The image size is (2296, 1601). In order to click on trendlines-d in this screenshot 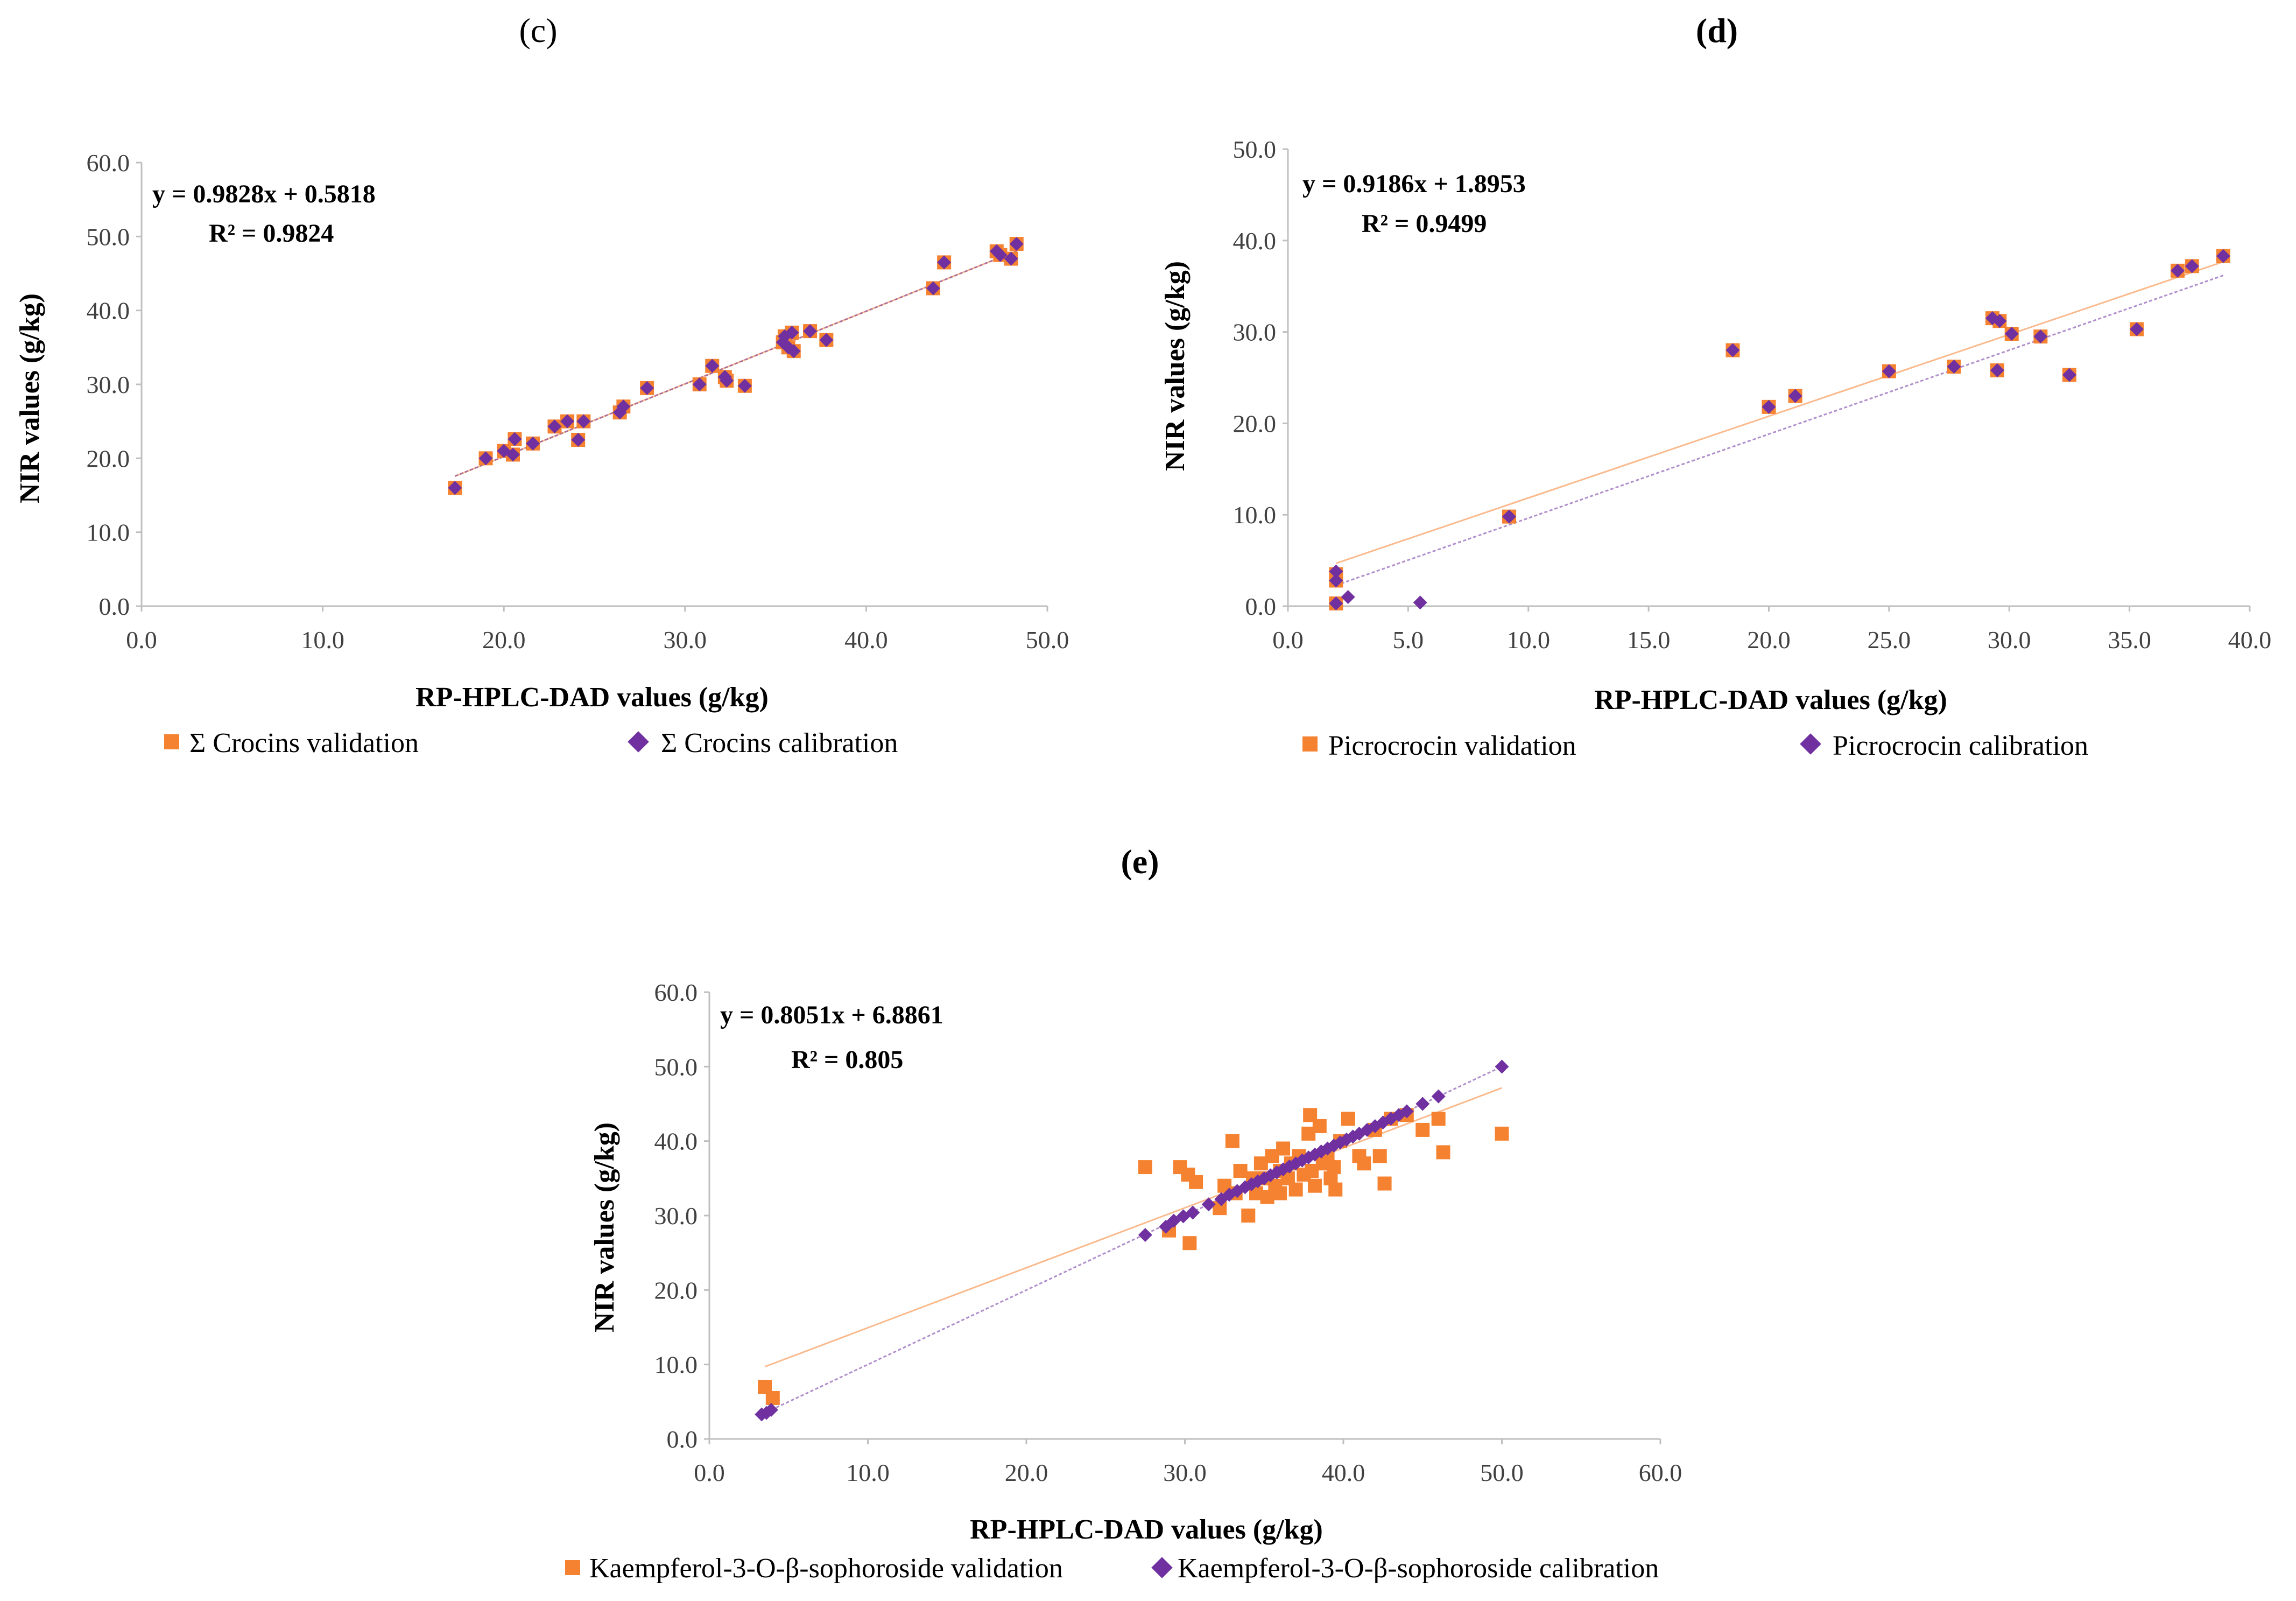, I will do `click(1779, 423)`.